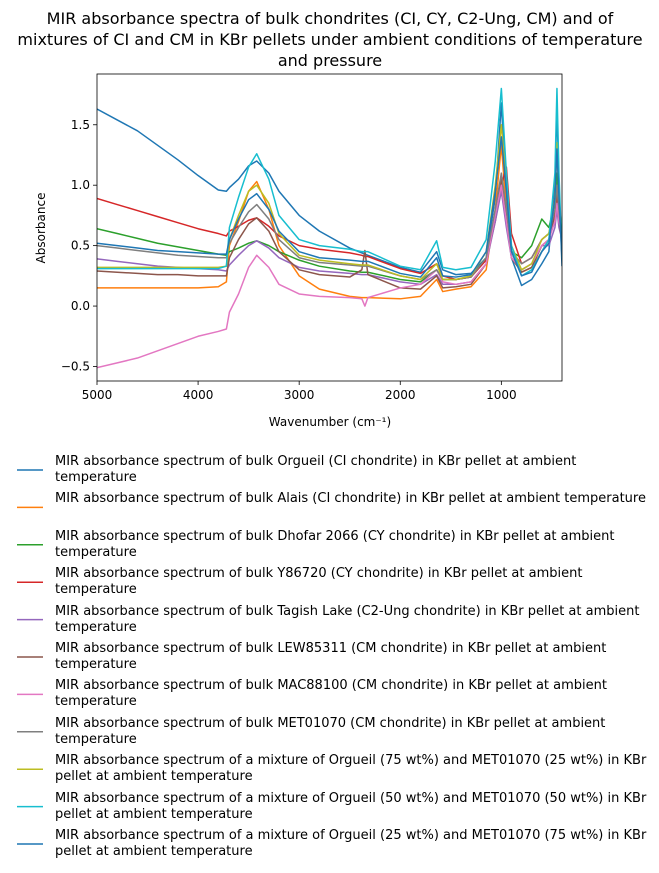 The width and height of the screenshot is (659, 873). Describe the element at coordinates (501, 395) in the screenshot. I see `x-tick-label: 1000` at that location.